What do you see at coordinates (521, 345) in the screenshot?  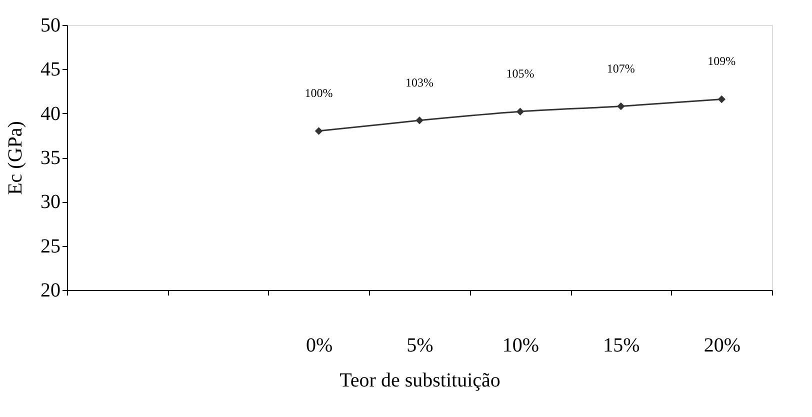 I see `x-tick-label: 10%` at bounding box center [521, 345].